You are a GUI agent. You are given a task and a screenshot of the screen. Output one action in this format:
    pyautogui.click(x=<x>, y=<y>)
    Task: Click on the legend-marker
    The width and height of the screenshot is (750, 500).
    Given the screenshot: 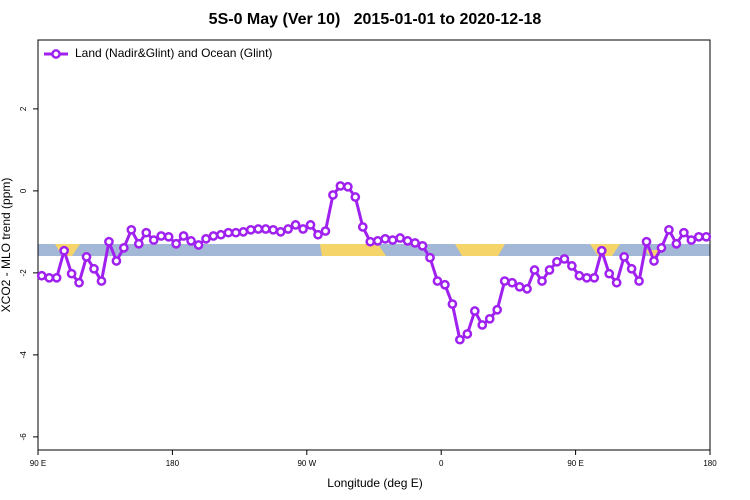 What is the action you would take?
    pyautogui.click(x=56, y=54)
    